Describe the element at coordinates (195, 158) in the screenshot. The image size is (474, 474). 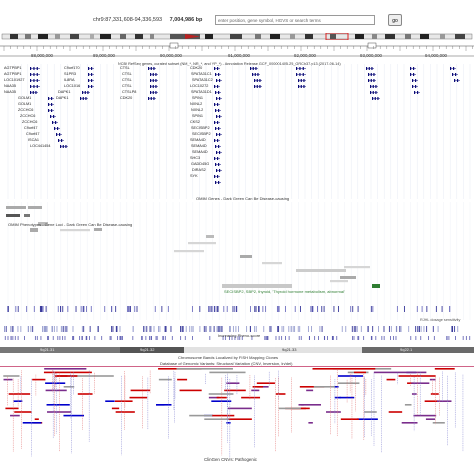
I see `gene-label: SHC3` at that location.